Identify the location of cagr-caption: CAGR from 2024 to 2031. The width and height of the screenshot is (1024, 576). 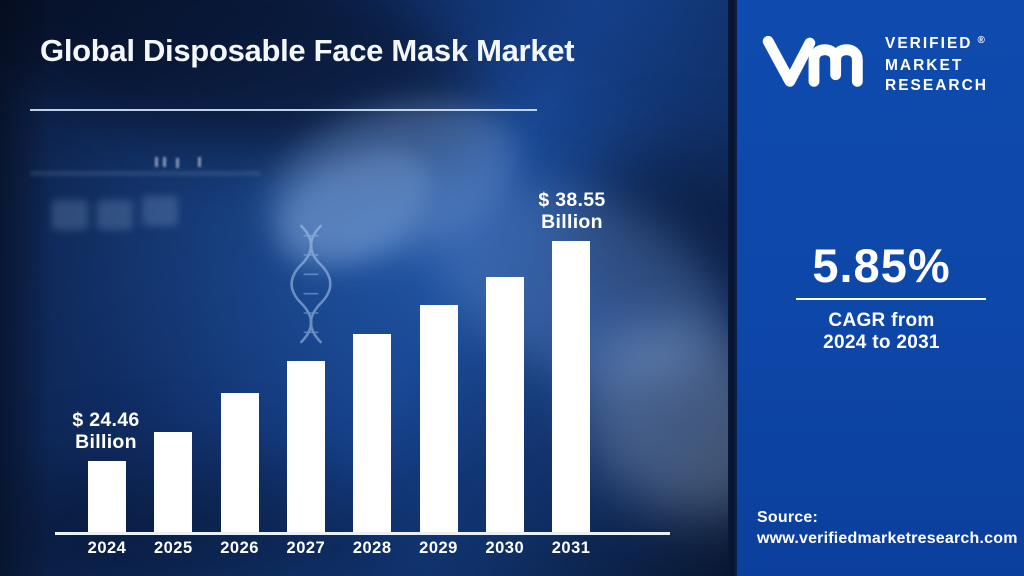
(881, 332).